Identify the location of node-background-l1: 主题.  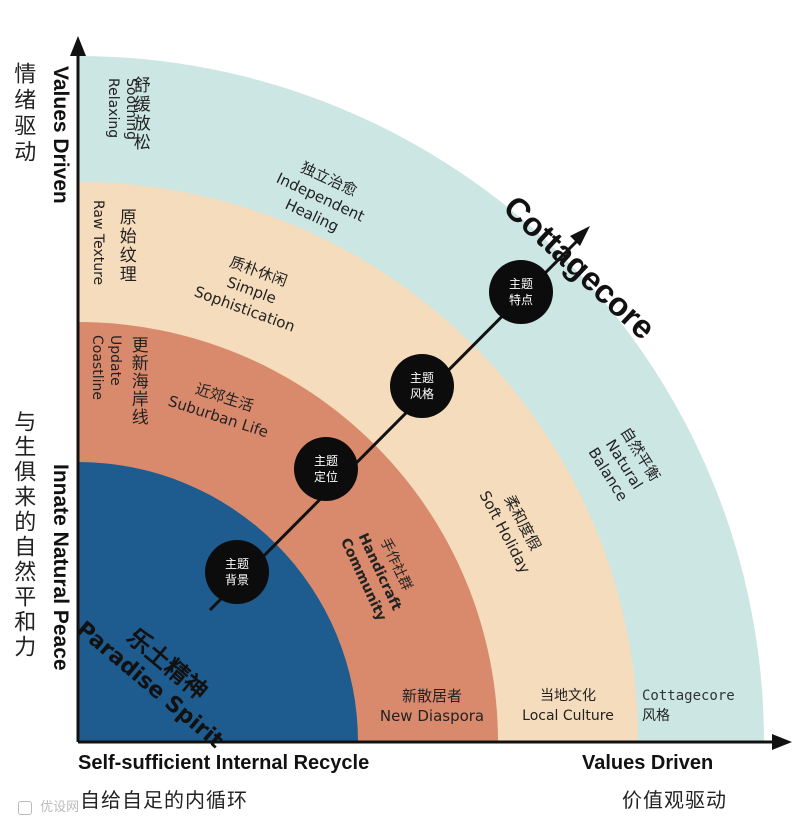
(236, 564).